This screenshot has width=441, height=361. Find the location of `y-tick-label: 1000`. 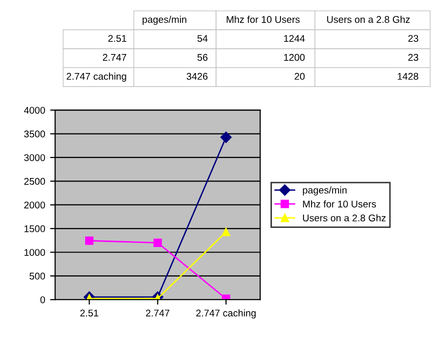

y-tick-label: 1000 is located at coordinates (35, 252).